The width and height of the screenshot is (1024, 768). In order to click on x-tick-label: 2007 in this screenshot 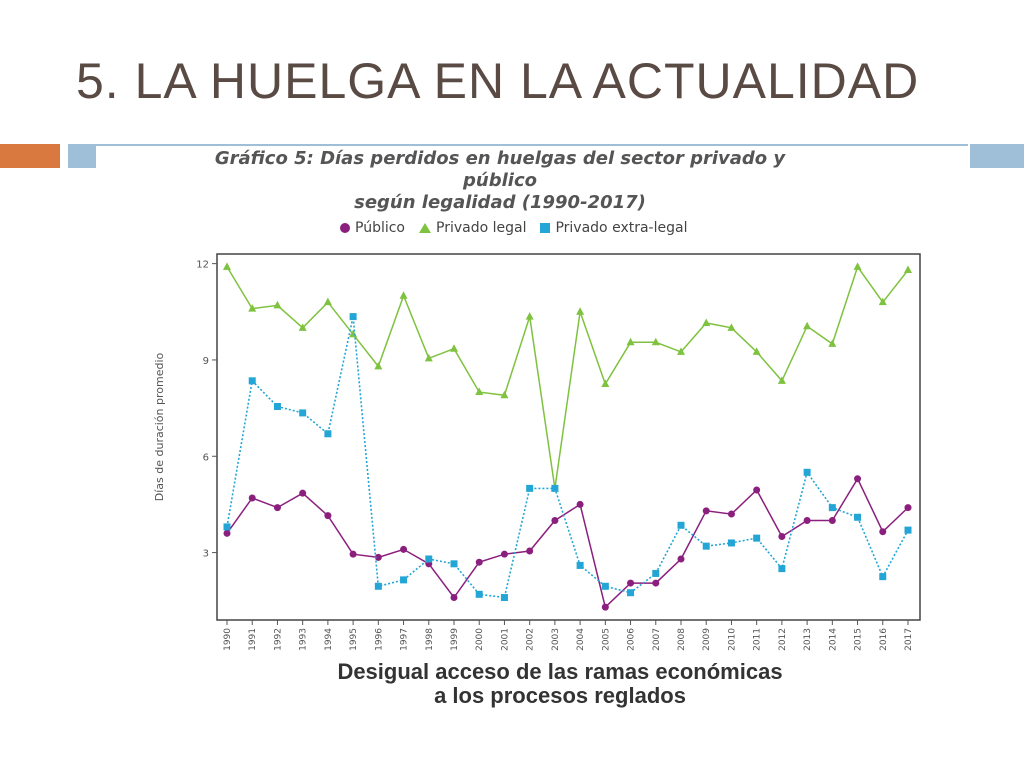, I will do `click(657, 639)`.